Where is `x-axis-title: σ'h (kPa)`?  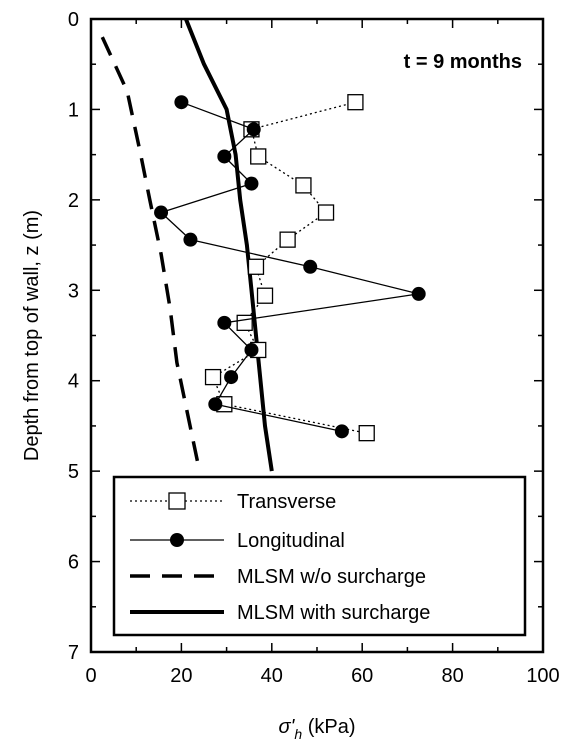 x-axis-title: σ'h (kPa) is located at coordinates (316, 729).